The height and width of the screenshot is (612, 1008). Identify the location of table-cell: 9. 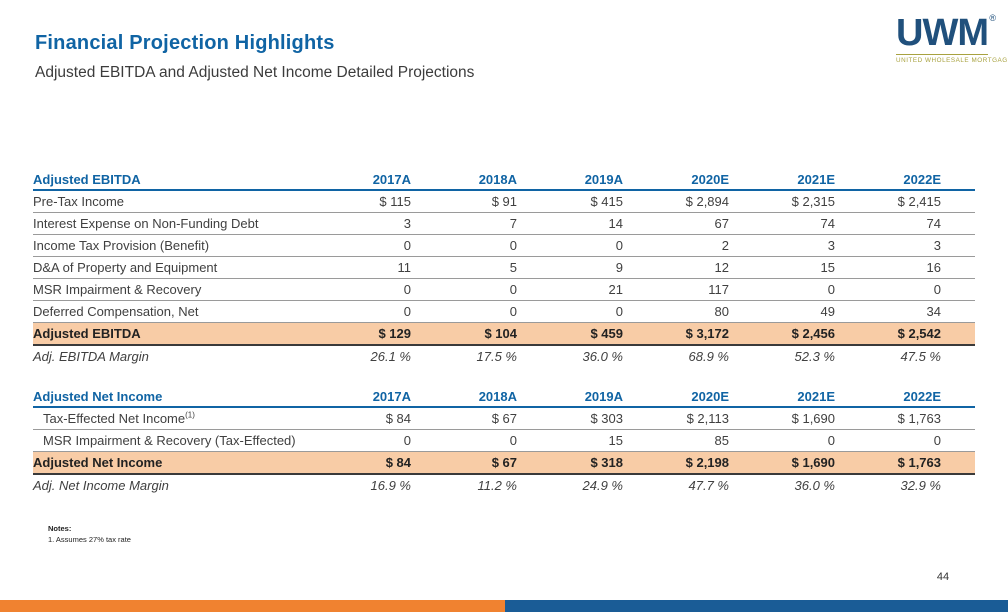
(619, 267).